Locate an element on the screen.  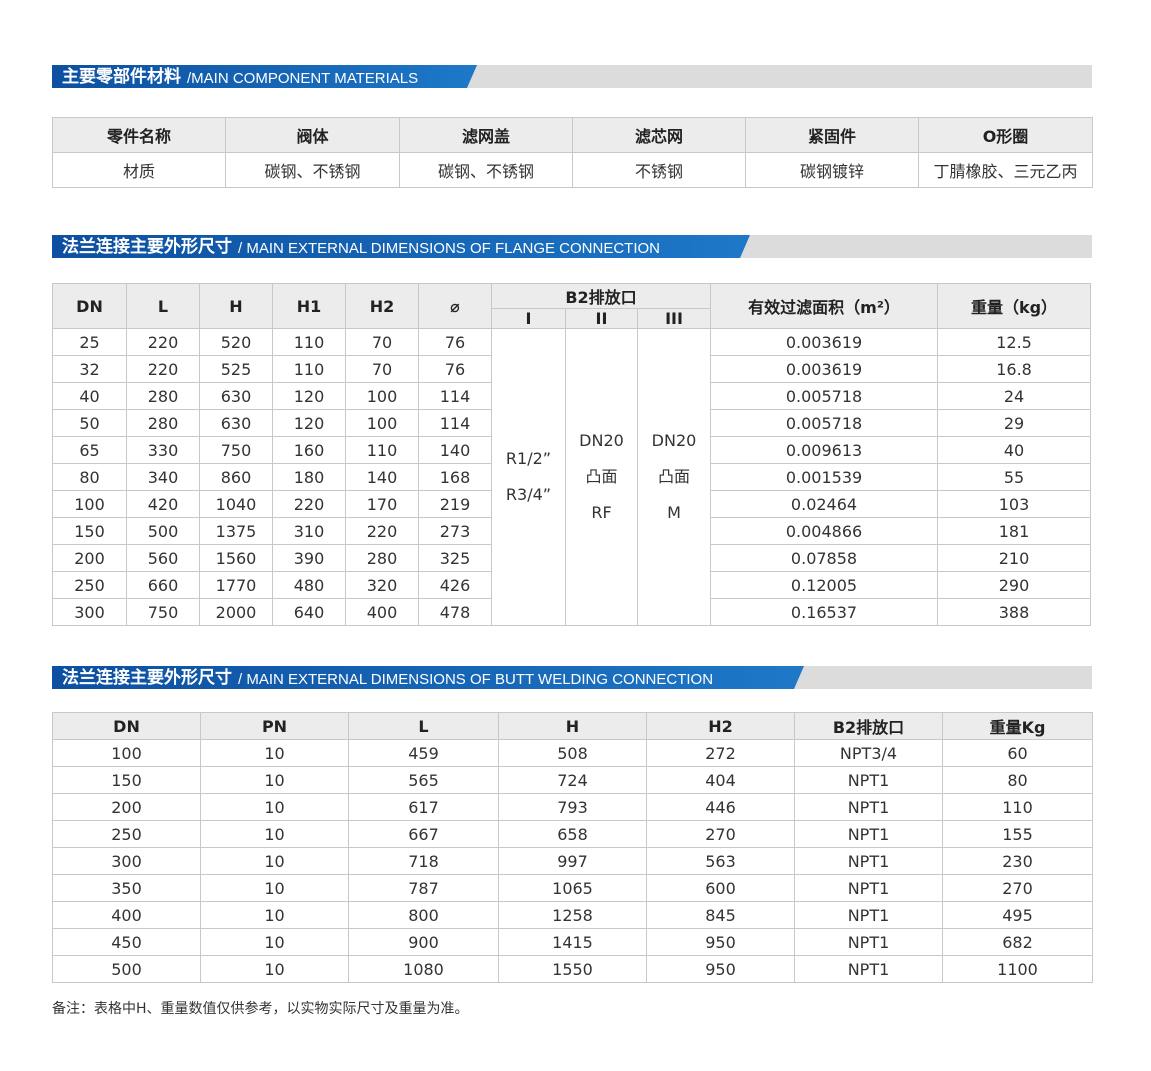
table-cell: 793 is located at coordinates (572, 807).